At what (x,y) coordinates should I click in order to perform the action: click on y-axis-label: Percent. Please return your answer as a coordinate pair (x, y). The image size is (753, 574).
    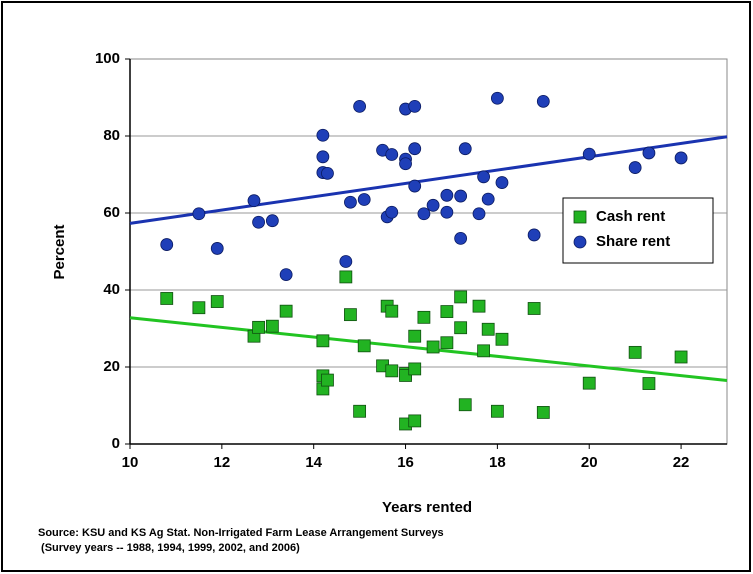
    Looking at the image, I should click on (59, 251).